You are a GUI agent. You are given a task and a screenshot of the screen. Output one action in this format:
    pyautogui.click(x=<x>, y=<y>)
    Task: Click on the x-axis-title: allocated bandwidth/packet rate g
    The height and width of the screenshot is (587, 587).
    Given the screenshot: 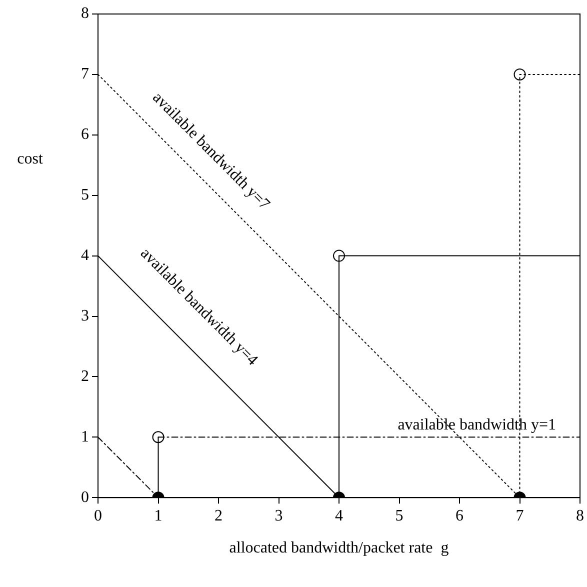 What is the action you would take?
    pyautogui.click(x=339, y=548)
    